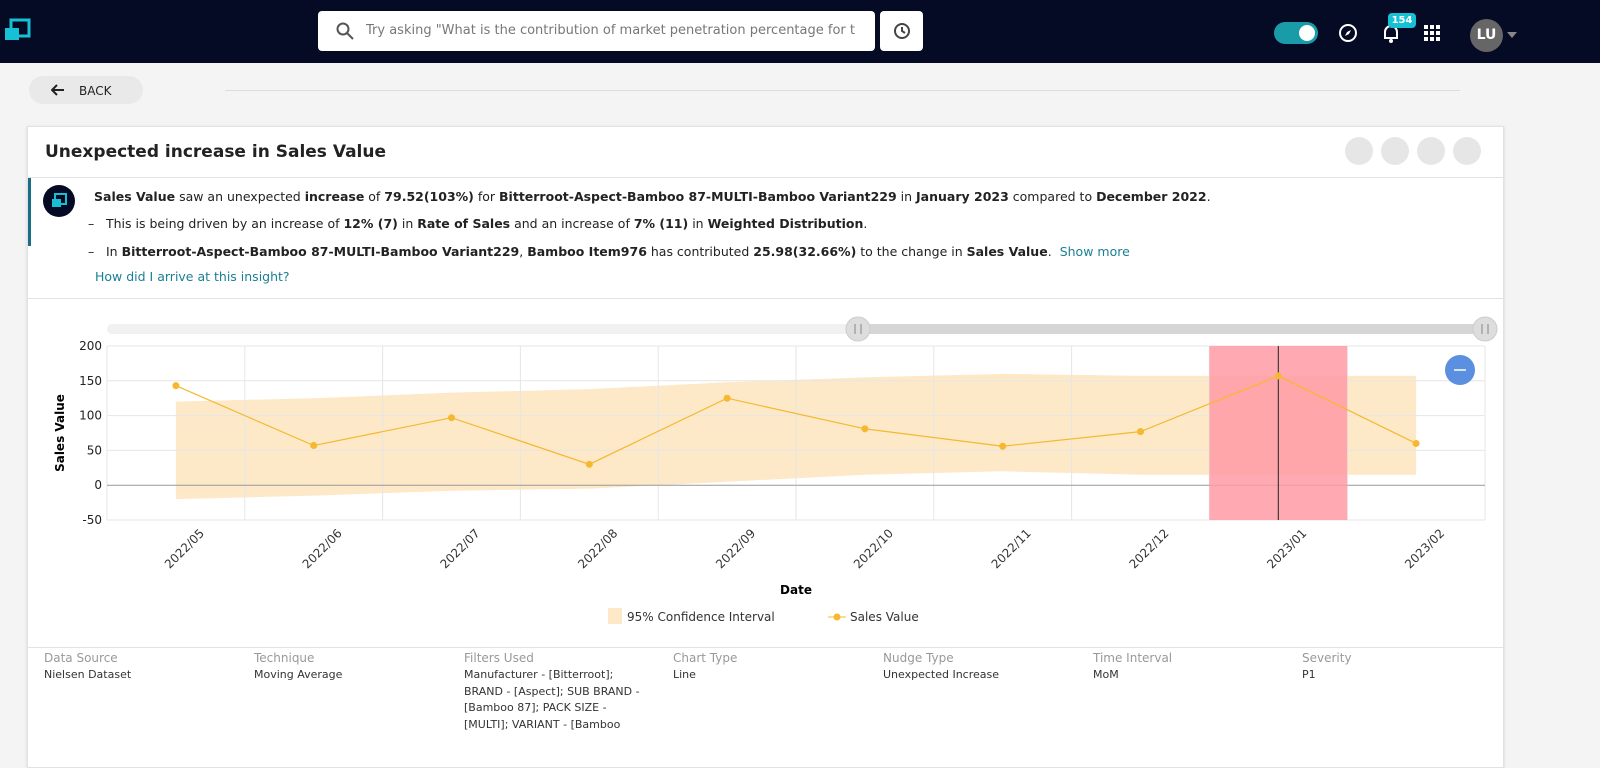  I want to click on back-button: BACK, so click(86, 90).